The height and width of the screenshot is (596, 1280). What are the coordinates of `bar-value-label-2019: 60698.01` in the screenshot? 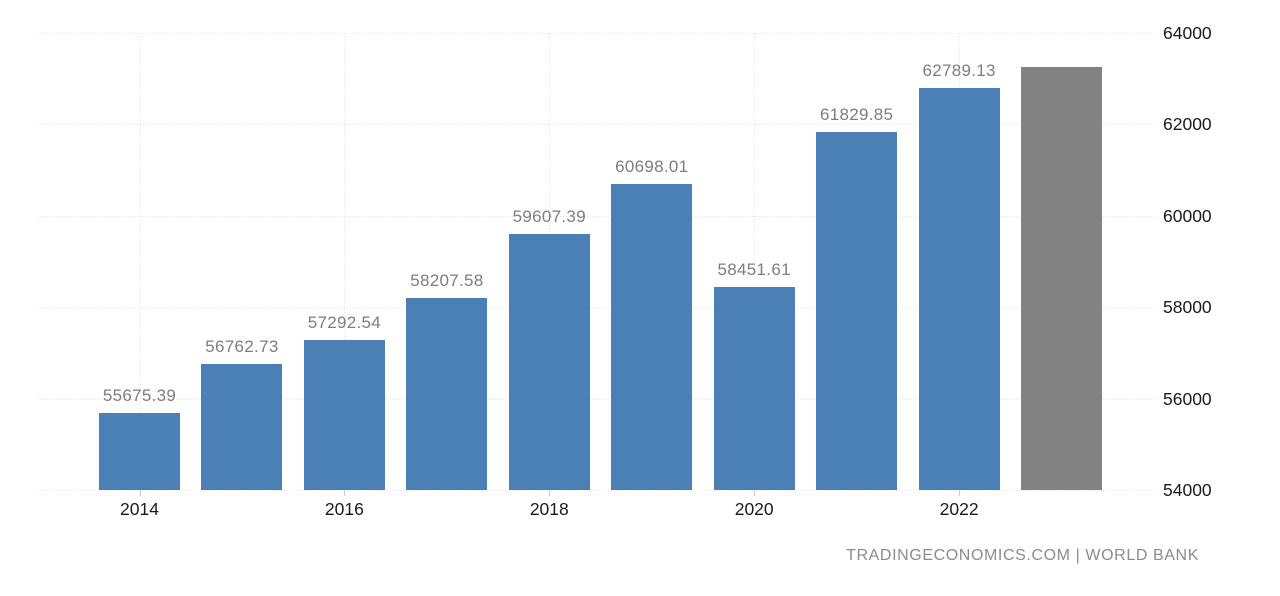 It's located at (652, 166).